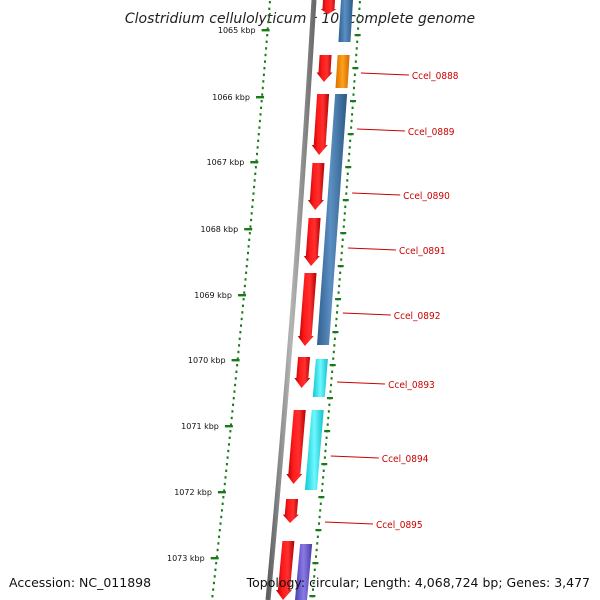 The height and width of the screenshot is (600, 600). What do you see at coordinates (186, 558) in the screenshot?
I see `ruler-tick-label: 1073 kbp` at bounding box center [186, 558].